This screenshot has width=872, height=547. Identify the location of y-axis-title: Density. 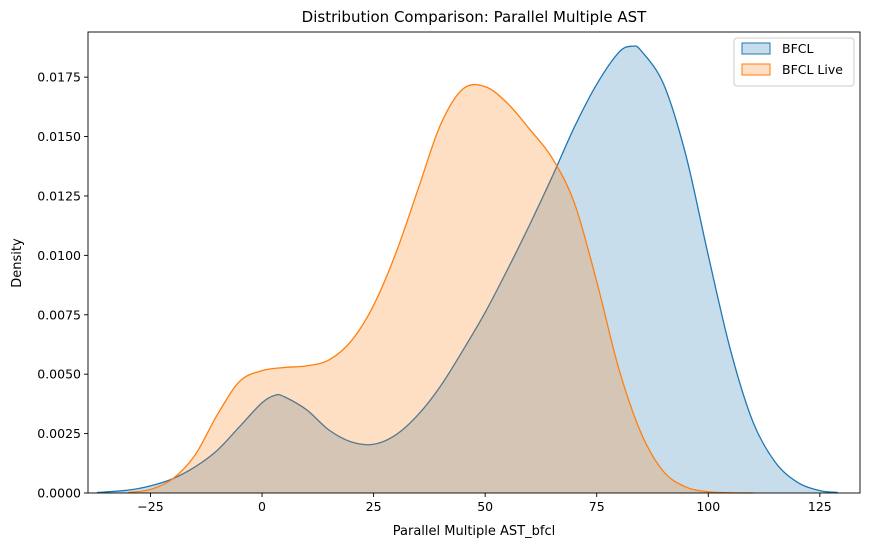
(17, 263).